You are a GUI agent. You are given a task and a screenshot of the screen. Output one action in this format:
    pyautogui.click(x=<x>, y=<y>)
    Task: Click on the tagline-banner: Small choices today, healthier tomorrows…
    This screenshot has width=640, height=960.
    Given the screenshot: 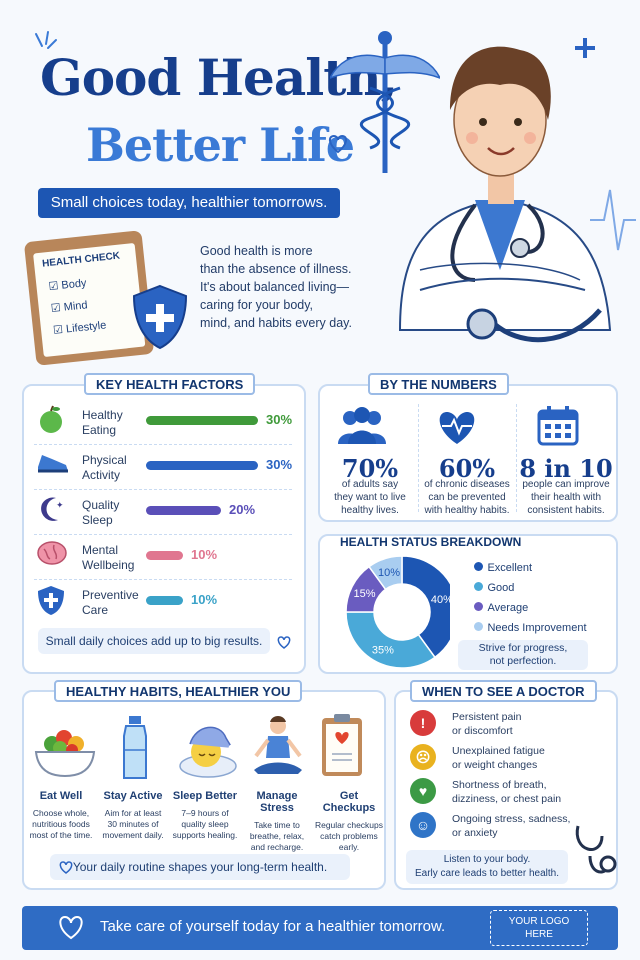 What is the action you would take?
    pyautogui.click(x=189, y=203)
    